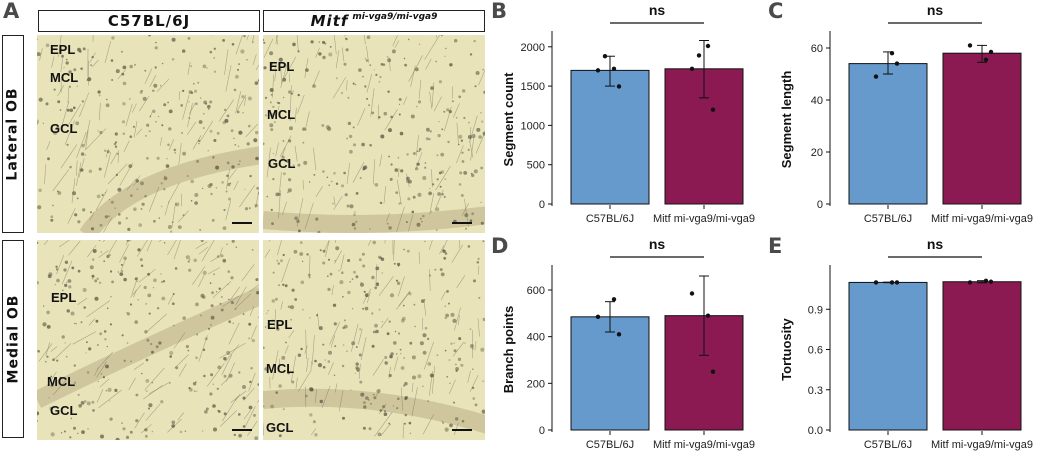  Describe the element at coordinates (610, 445) in the screenshot. I see `x-tick-label: C57BL/6J` at that location.